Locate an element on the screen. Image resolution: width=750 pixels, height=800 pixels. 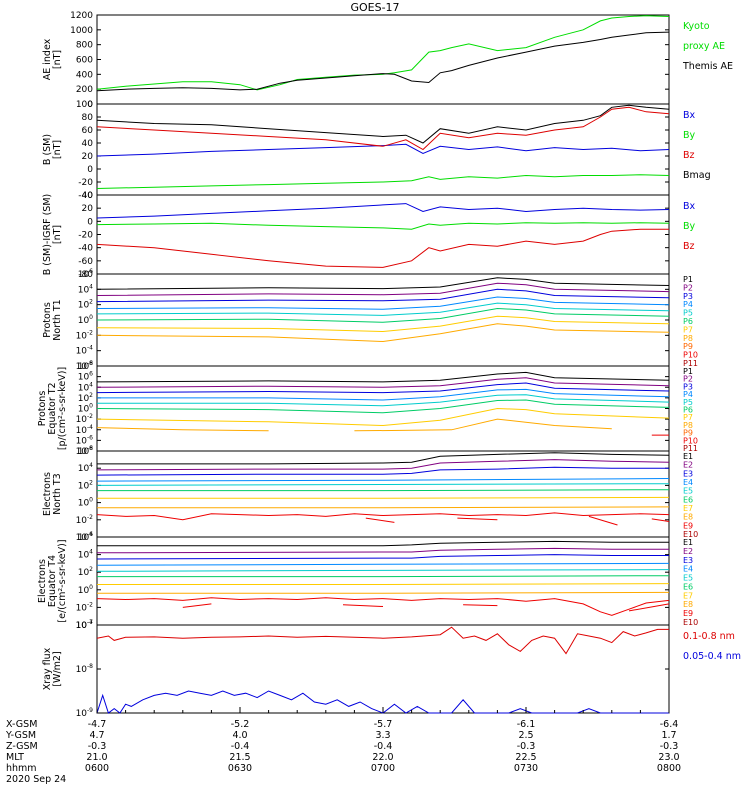
y-axis-title: [nT] is located at coordinates (57, 149).